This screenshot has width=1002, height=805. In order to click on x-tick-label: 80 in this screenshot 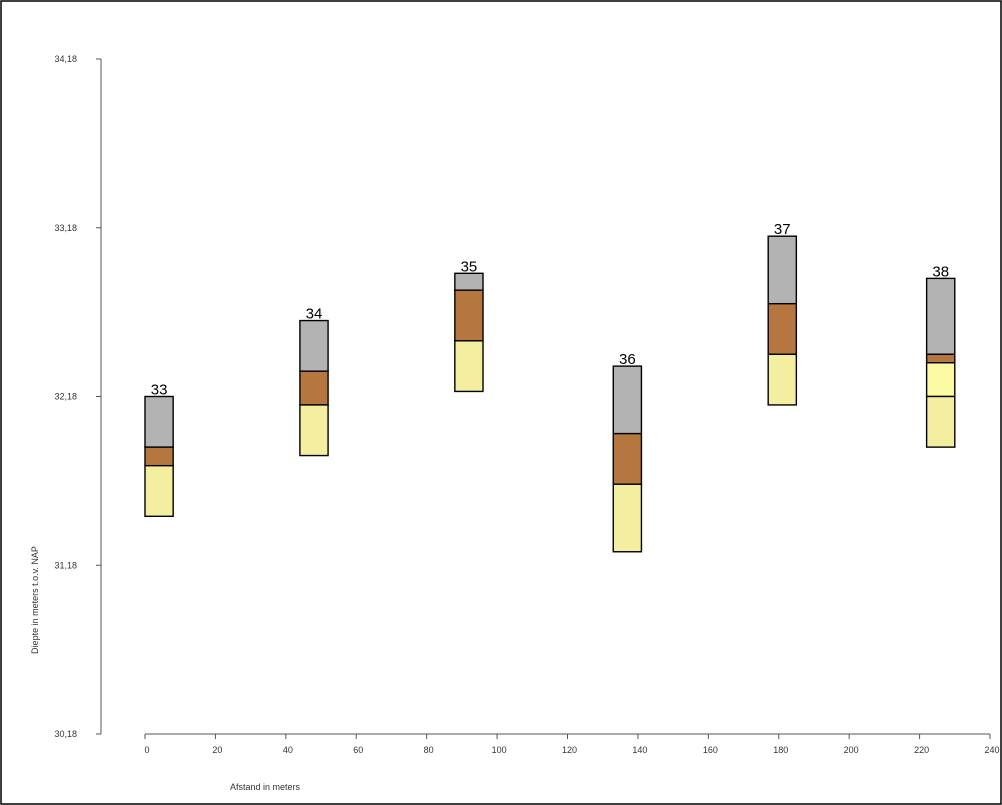, I will do `click(429, 750)`.